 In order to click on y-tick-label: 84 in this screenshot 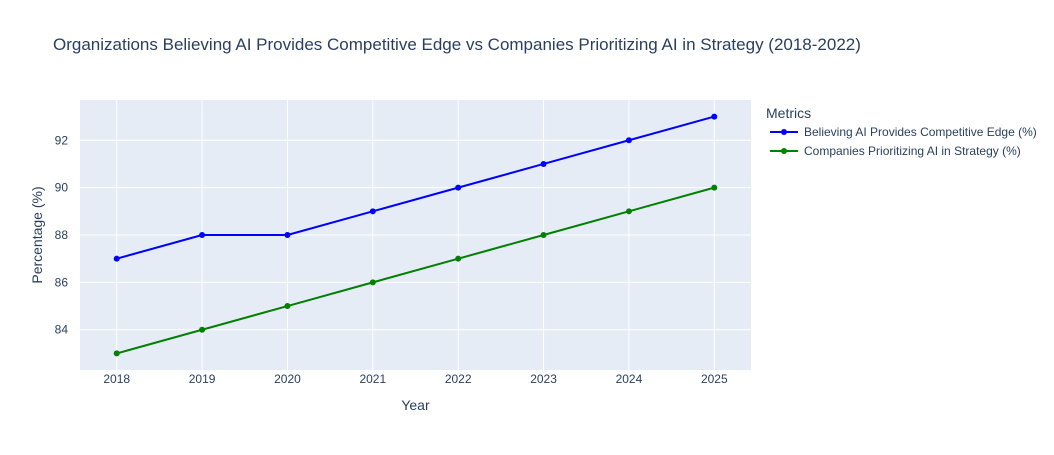, I will do `click(62, 330)`.